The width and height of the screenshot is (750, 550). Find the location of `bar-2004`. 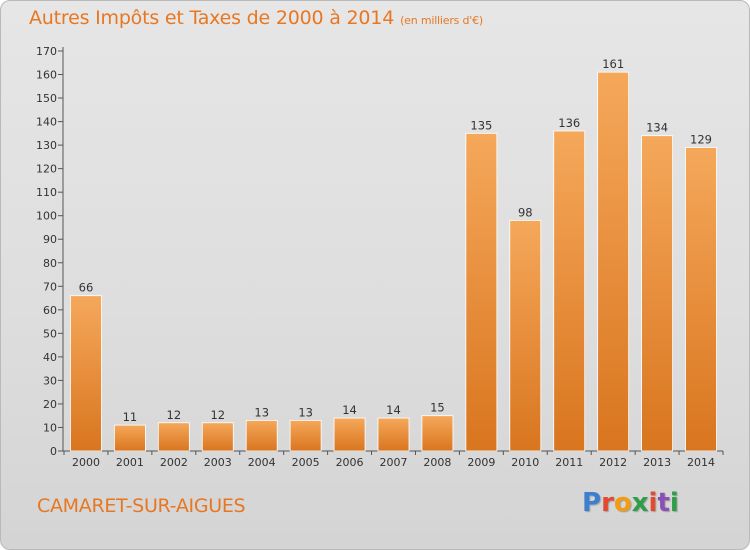

bar-2004 is located at coordinates (261, 436).